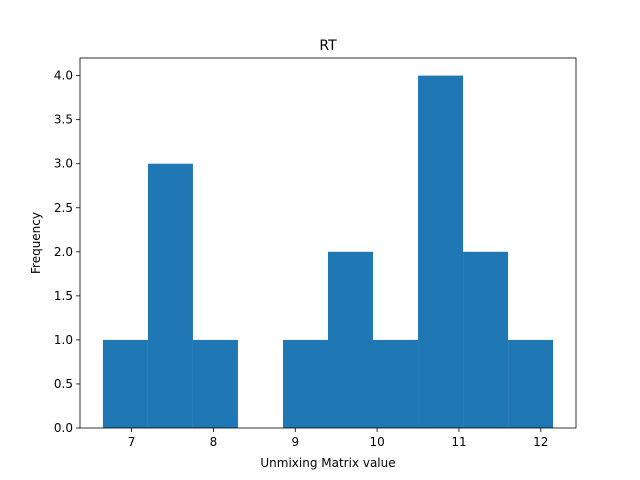  I want to click on y-tick-label: 1.0, so click(63, 340).